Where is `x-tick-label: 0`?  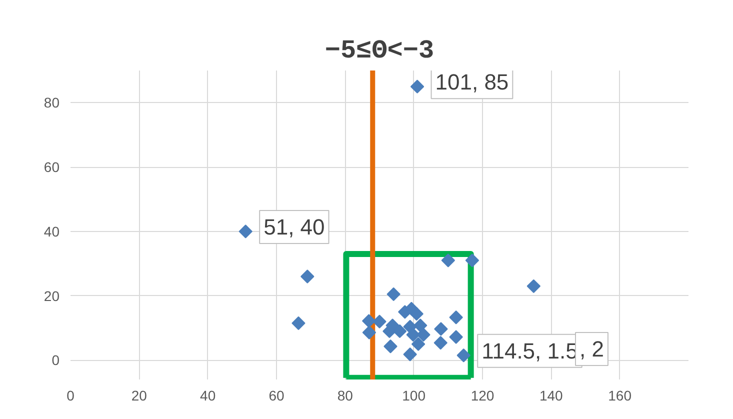
x-tick-label: 0 is located at coordinates (70, 396).